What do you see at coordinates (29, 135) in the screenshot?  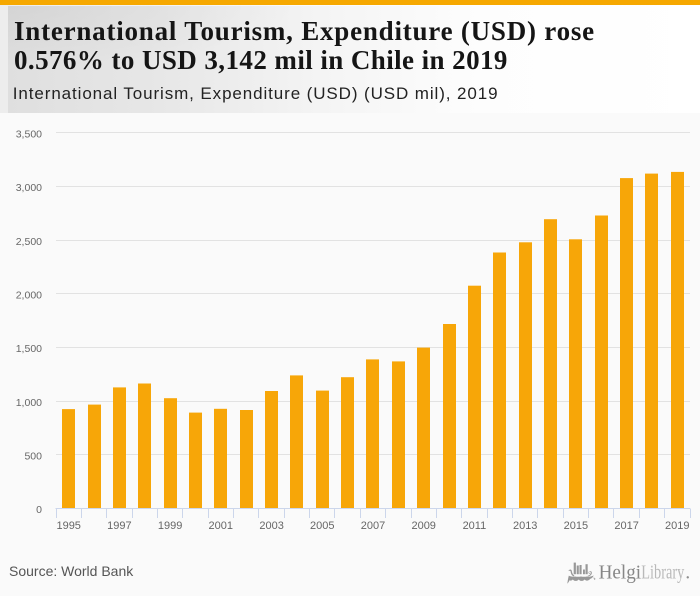 I see `svg-text: 3,500` at bounding box center [29, 135].